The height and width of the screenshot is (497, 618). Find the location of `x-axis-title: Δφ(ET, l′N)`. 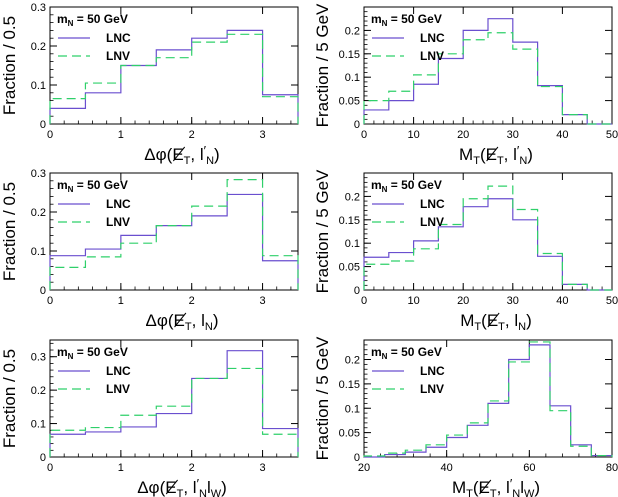

x-axis-title: Δφ(ET, l′N) is located at coordinates (181, 155).